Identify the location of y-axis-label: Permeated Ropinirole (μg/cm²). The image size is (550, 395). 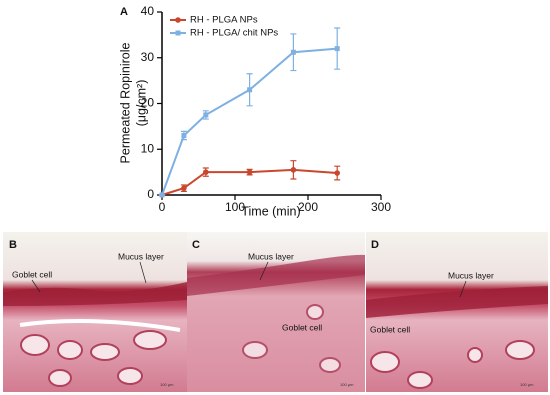
(133, 103).